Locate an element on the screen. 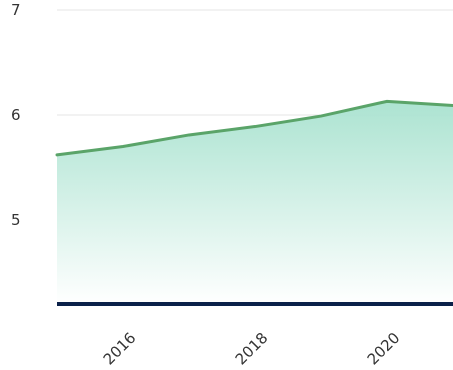 The image size is (453, 370). y-tick-label: 6 is located at coordinates (16, 115).